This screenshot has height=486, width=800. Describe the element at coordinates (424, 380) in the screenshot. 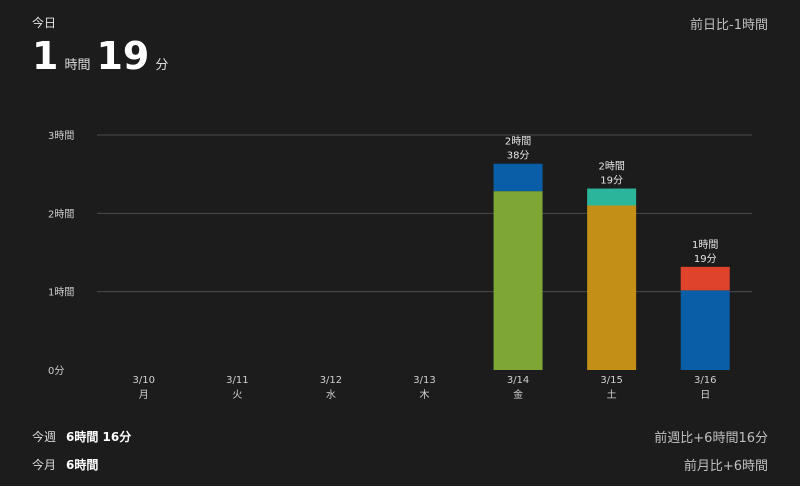

I see `x-date-label: 3/13` at that location.